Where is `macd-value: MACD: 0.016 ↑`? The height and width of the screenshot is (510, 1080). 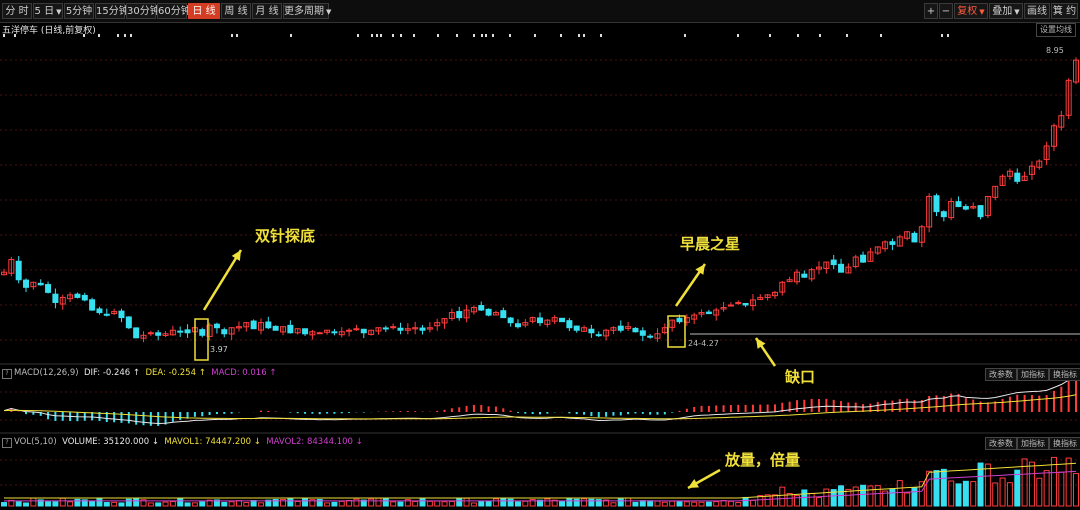 macd-value: MACD: 0.016 ↑ is located at coordinates (244, 373).